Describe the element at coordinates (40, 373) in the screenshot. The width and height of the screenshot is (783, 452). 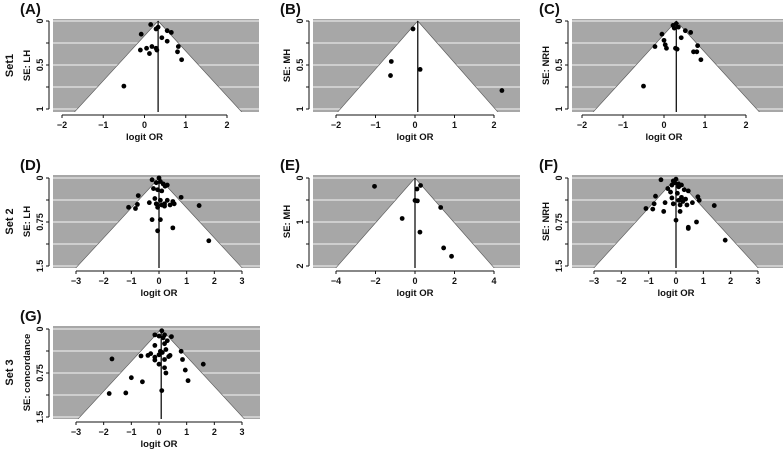
I see `y-tick-label: 0.75` at that location.